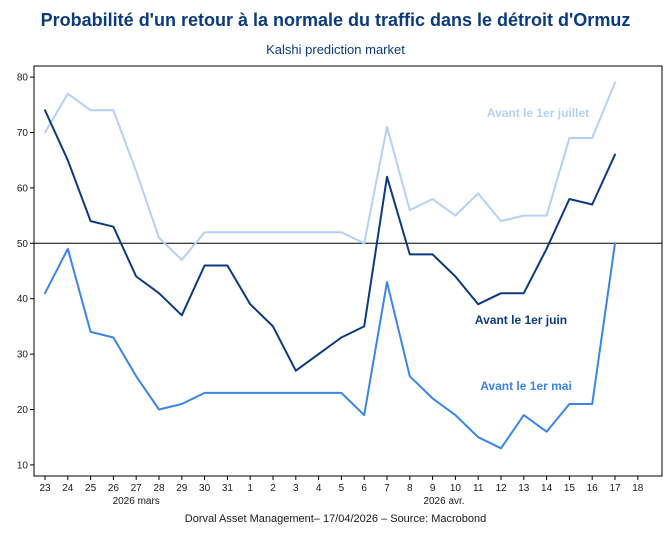 This screenshot has height=533, width=671. What do you see at coordinates (319, 488) in the screenshot?
I see `x-tick-label: 4` at bounding box center [319, 488].